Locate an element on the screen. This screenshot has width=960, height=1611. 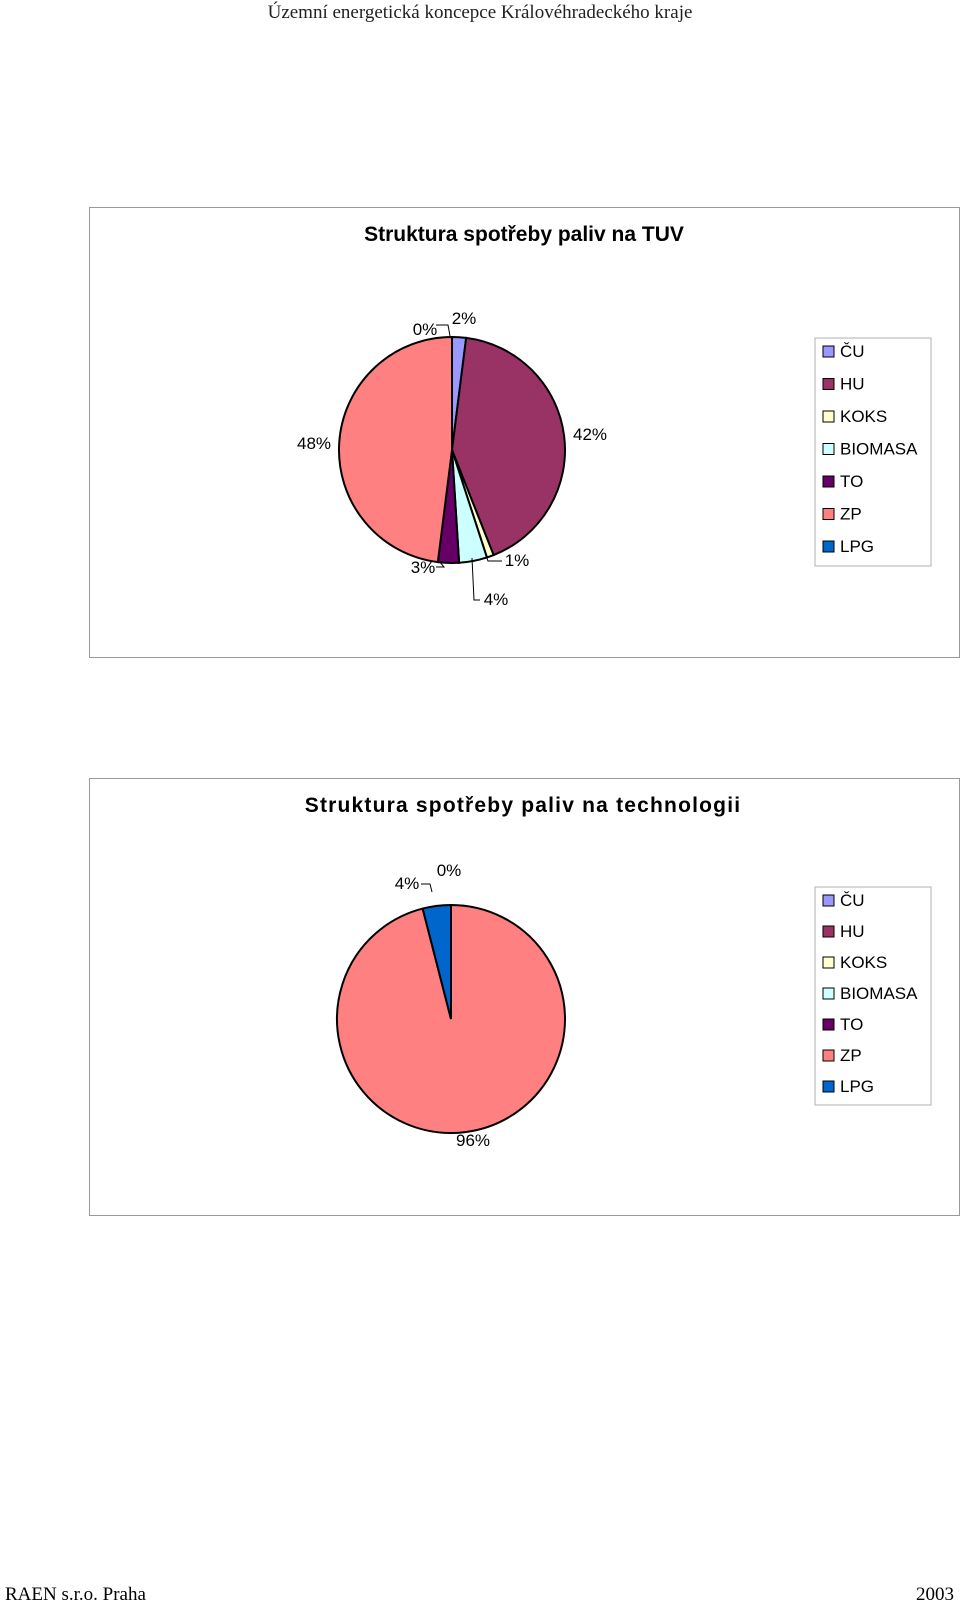
data-label-biomasa: 4% is located at coordinates (496, 599).